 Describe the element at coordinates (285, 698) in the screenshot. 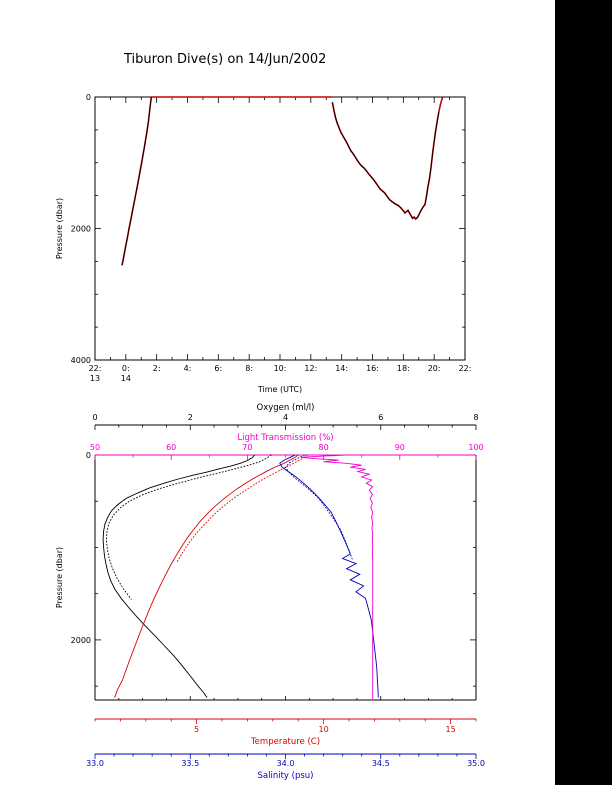

I see `frame-bottom-ticks` at that location.